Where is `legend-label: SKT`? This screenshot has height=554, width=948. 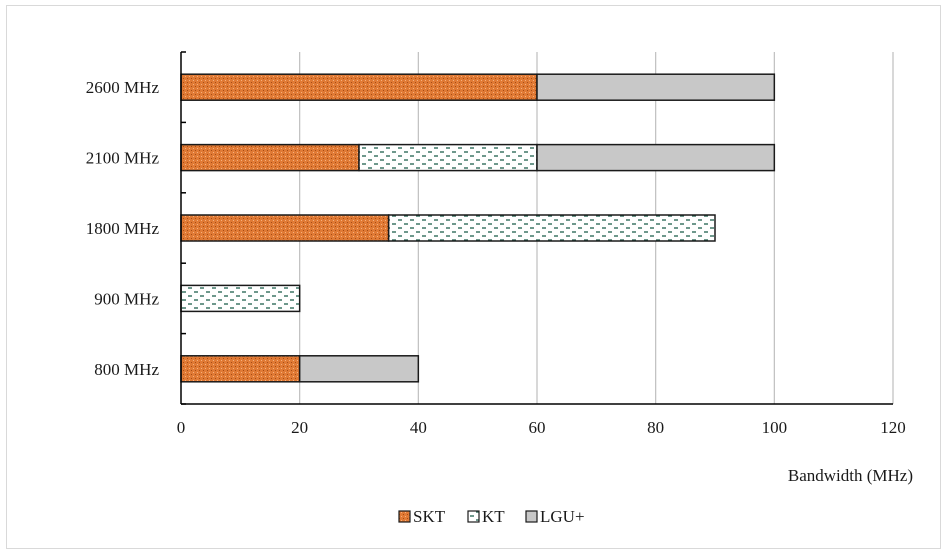
legend-label: SKT is located at coordinates (429, 516).